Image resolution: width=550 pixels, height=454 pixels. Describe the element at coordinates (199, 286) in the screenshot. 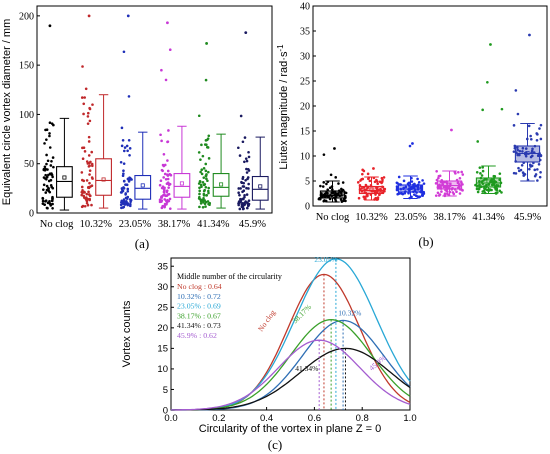

I see `legend-entry-0: No clog : 0.64` at that location.